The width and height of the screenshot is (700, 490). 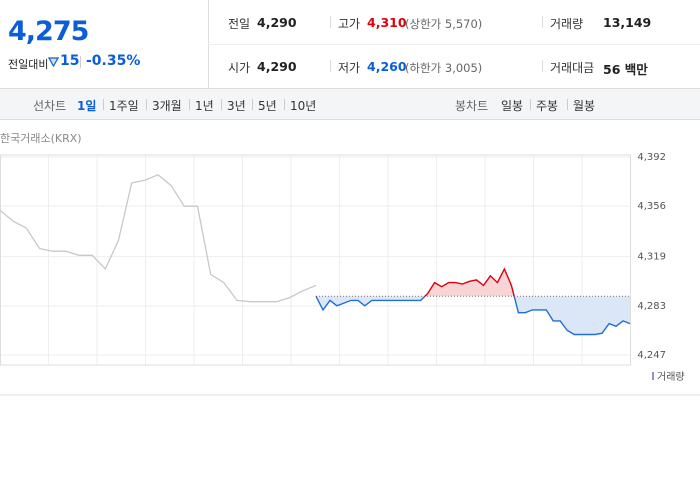 I want to click on period-tab: 일봉, so click(x=512, y=106).